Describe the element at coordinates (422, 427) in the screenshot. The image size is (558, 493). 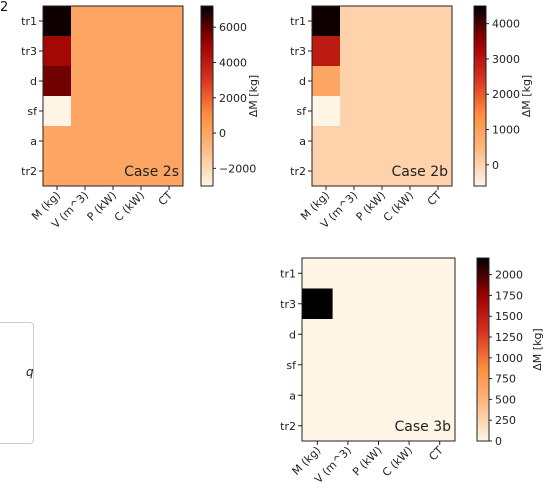
I see `case-title: Case 3b` at that location.